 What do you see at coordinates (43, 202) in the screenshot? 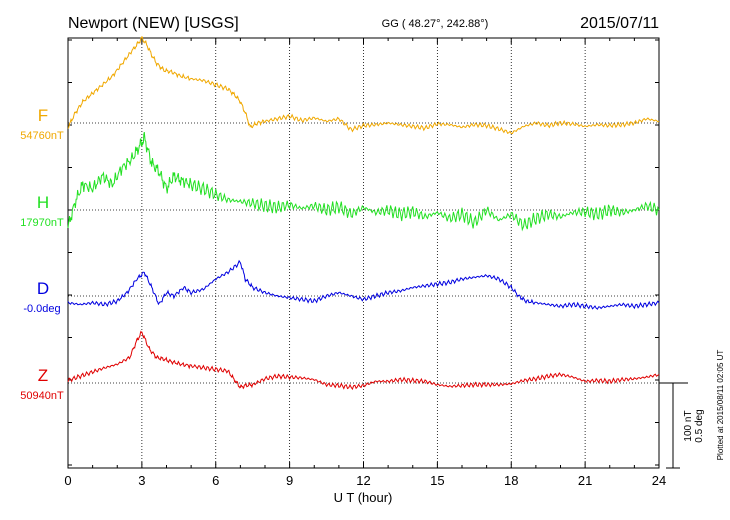
I see `series-name-h: H` at bounding box center [43, 202].